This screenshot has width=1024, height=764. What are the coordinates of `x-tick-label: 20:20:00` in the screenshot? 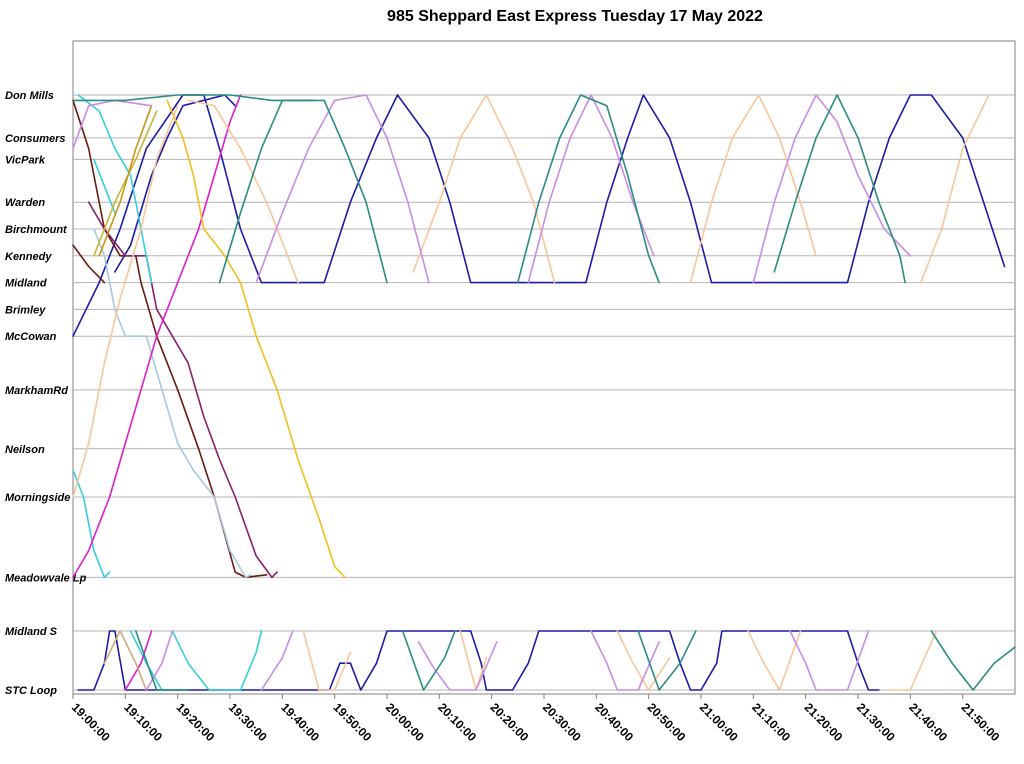 It's located at (510, 722).